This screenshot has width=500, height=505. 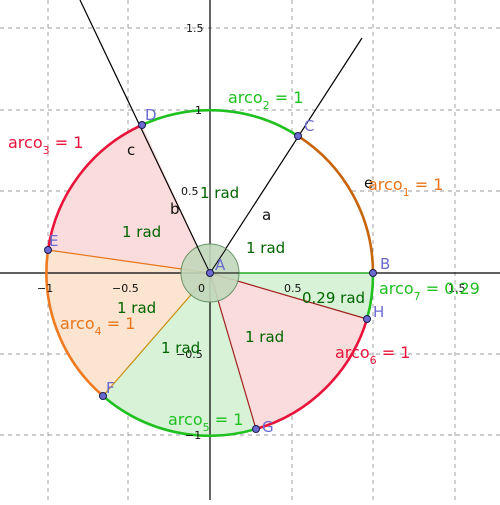 I want to click on point-label-h: H, so click(x=378, y=312).